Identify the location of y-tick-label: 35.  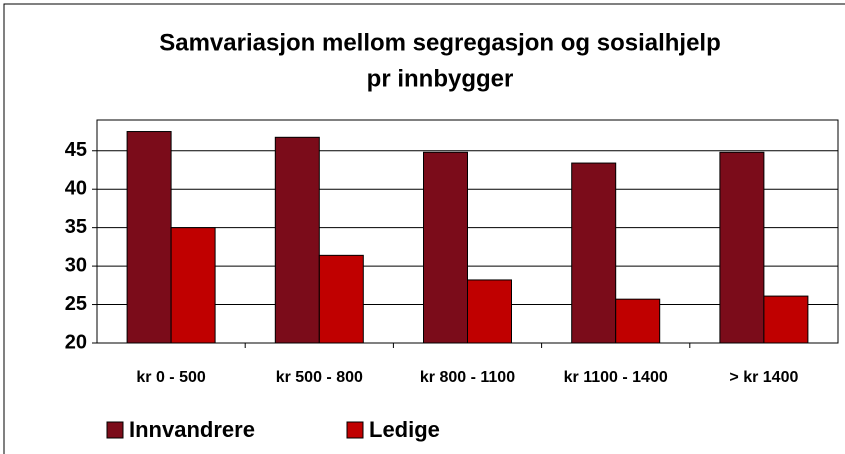
(76, 227).